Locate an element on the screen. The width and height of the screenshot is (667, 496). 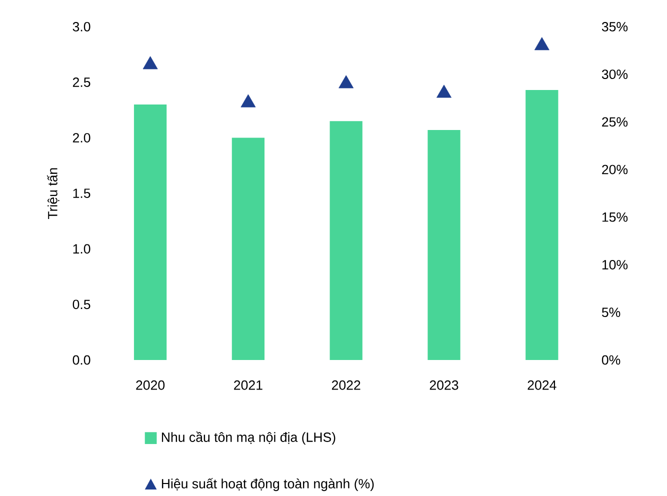
x-tick-label: 2023 is located at coordinates (444, 385).